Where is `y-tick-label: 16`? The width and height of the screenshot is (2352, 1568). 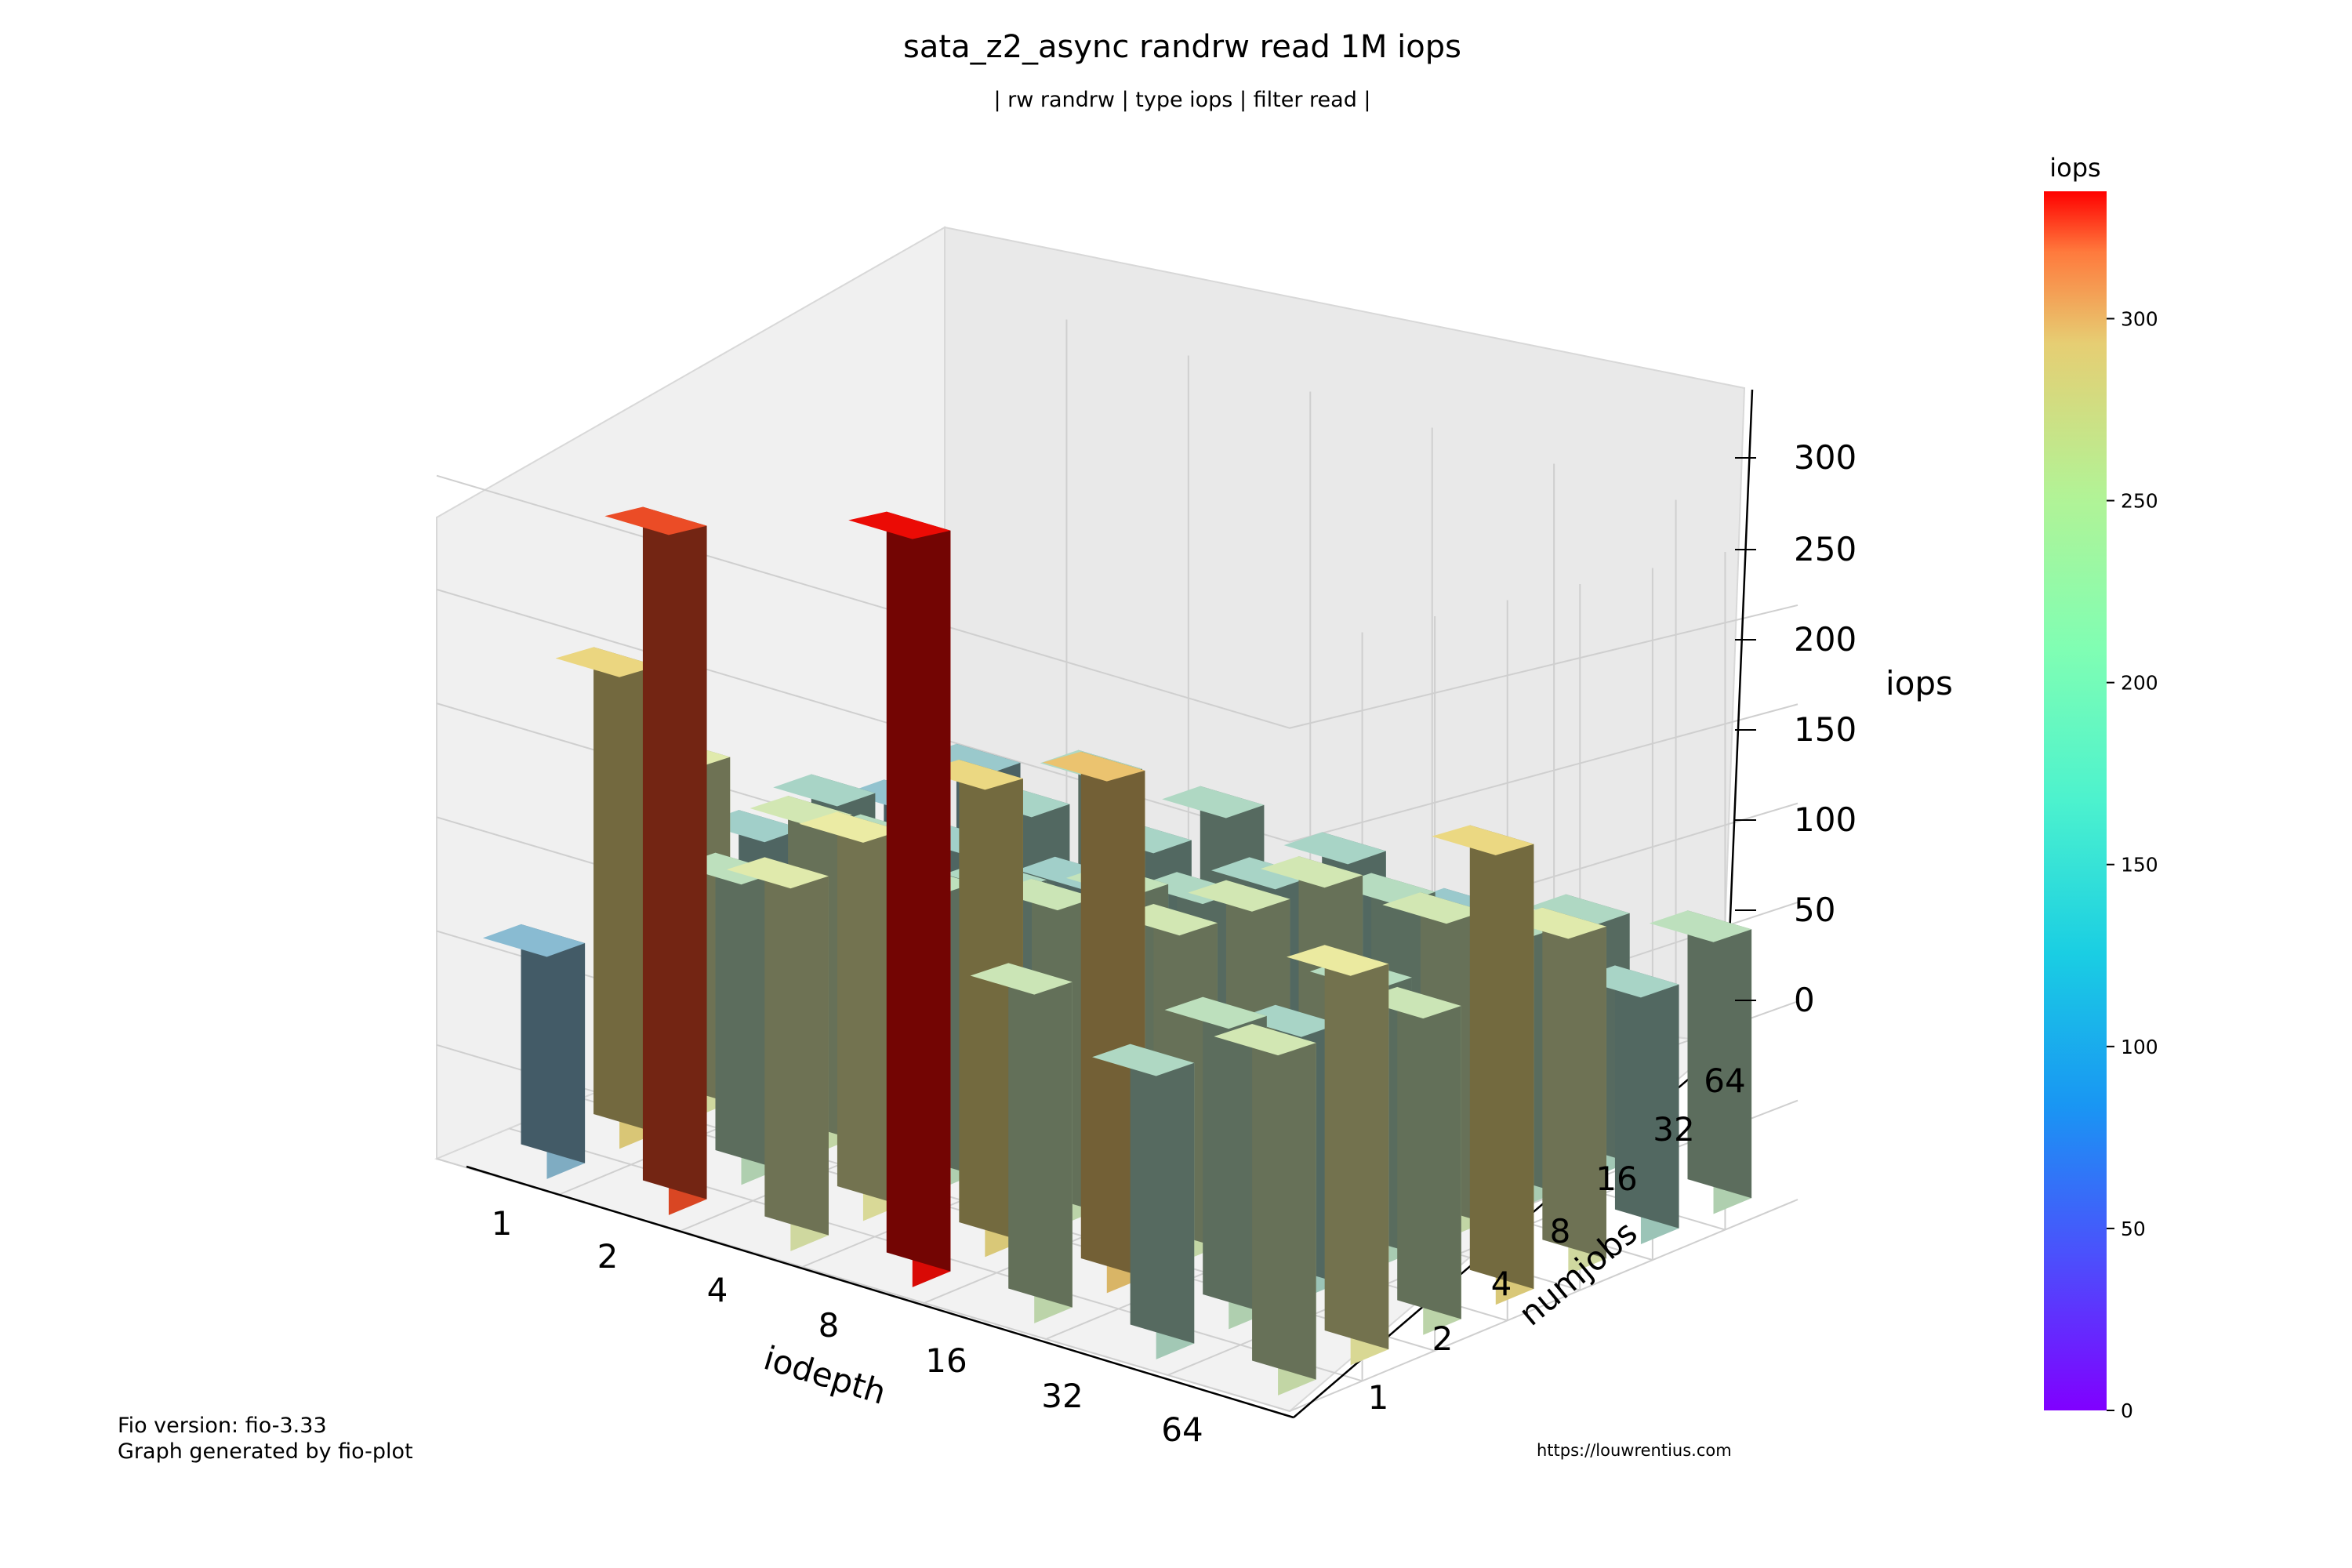 y-tick-label: 16 is located at coordinates (1616, 1179).